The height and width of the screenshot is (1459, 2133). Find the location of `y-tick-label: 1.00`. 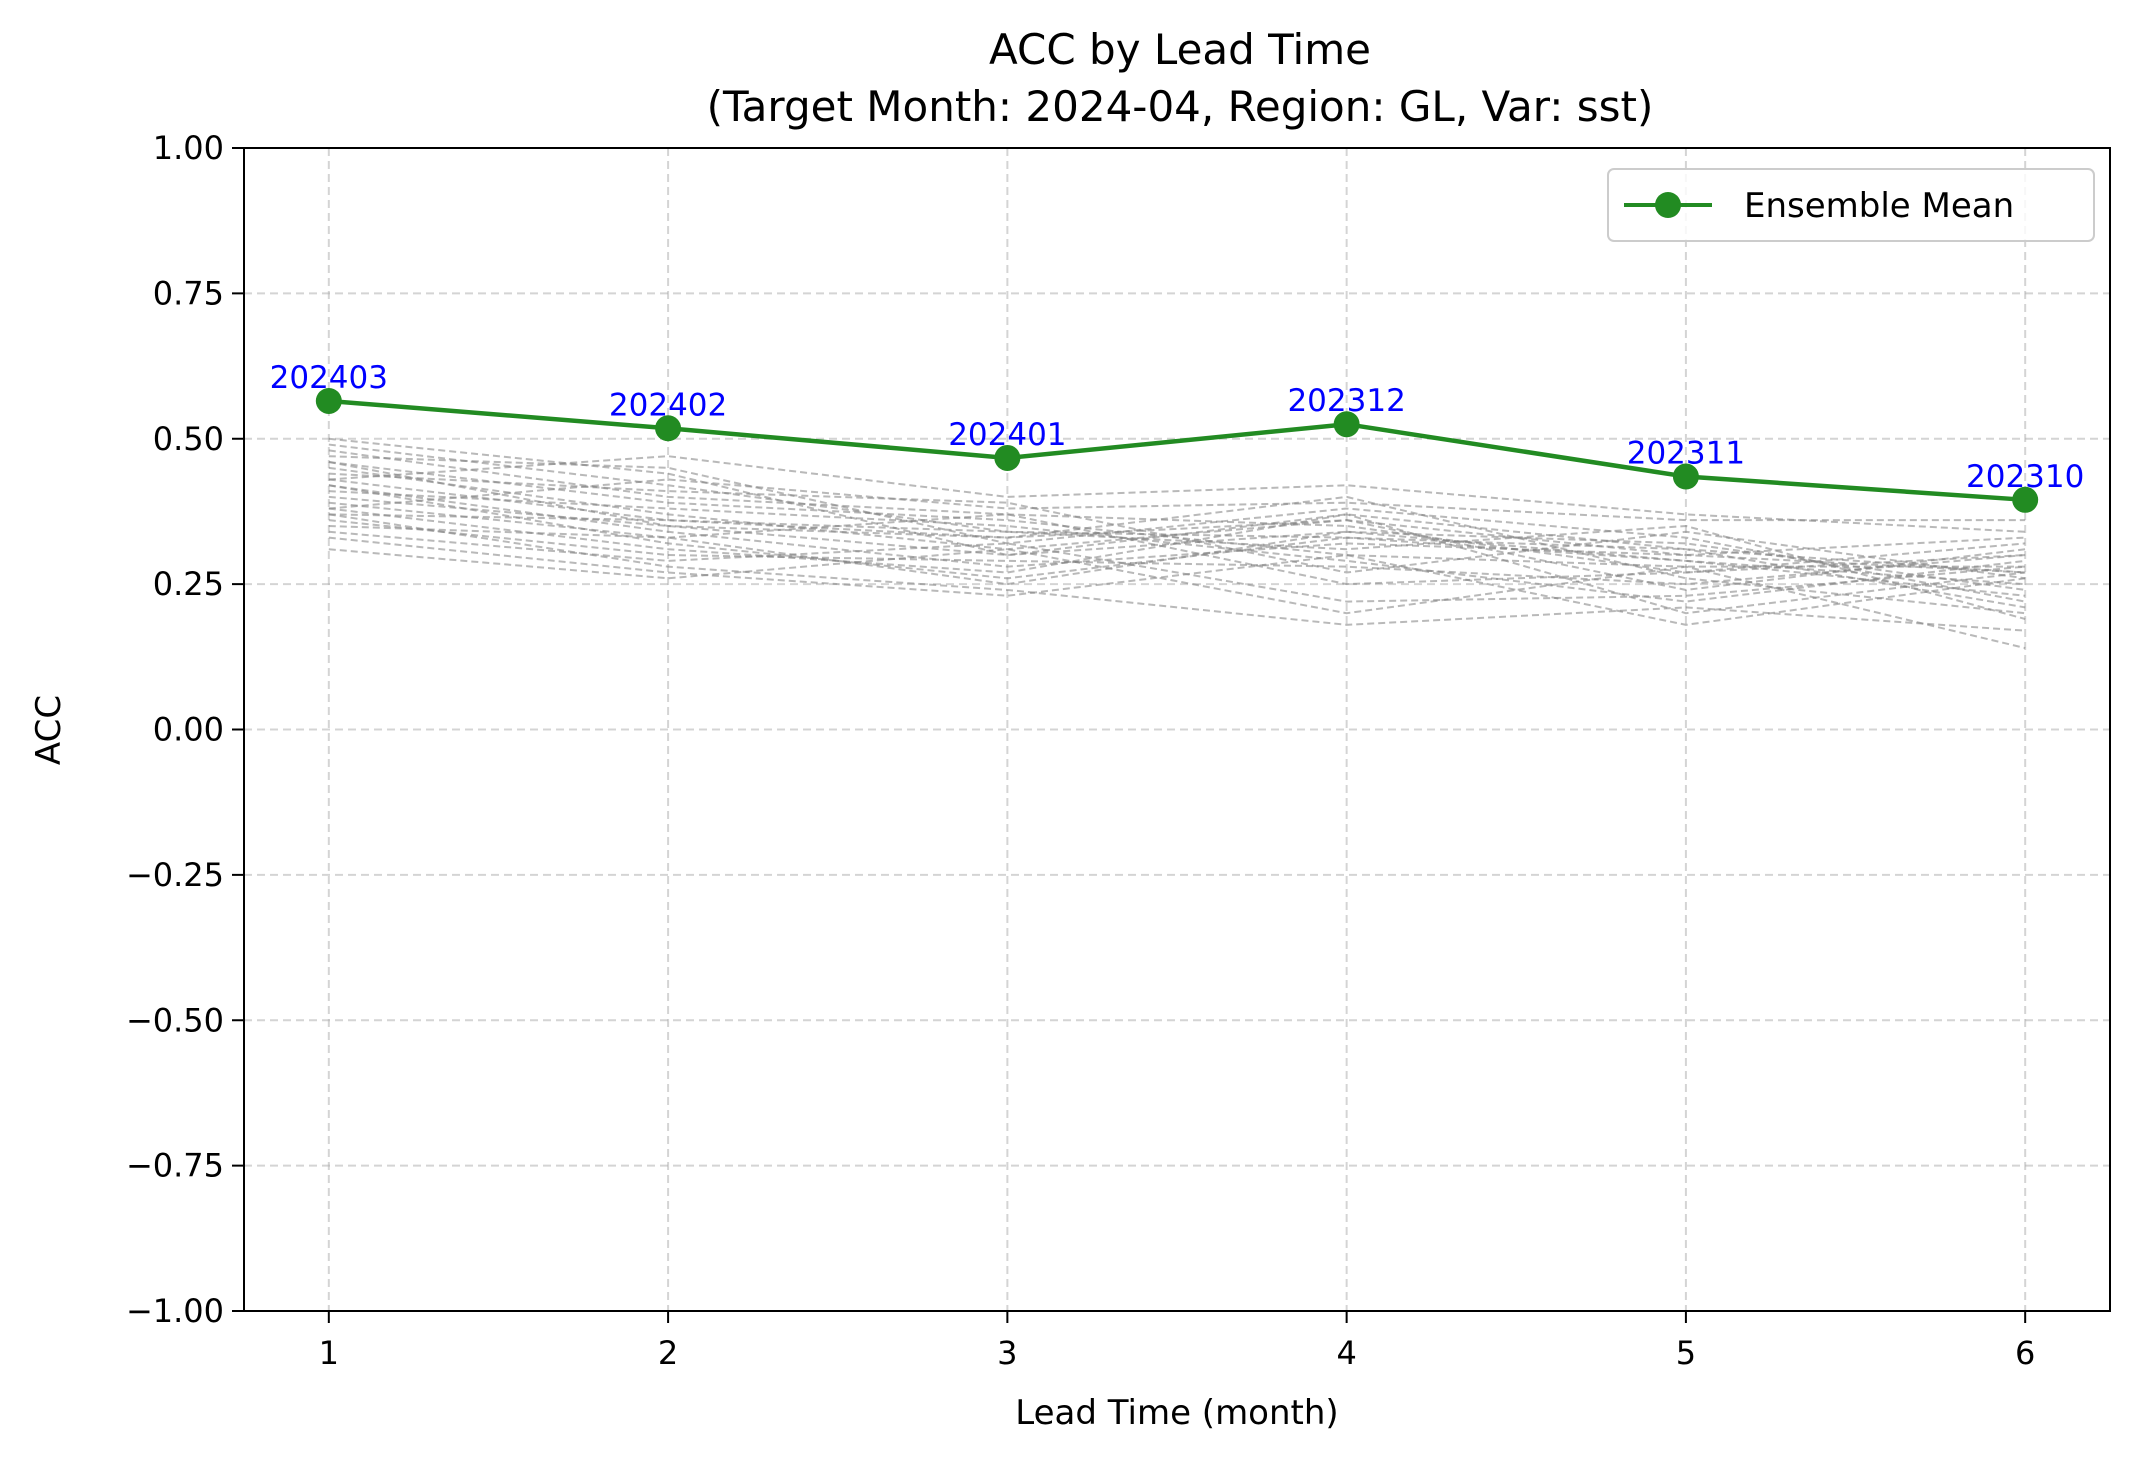

y-tick-label: 1.00 is located at coordinates (188, 148).